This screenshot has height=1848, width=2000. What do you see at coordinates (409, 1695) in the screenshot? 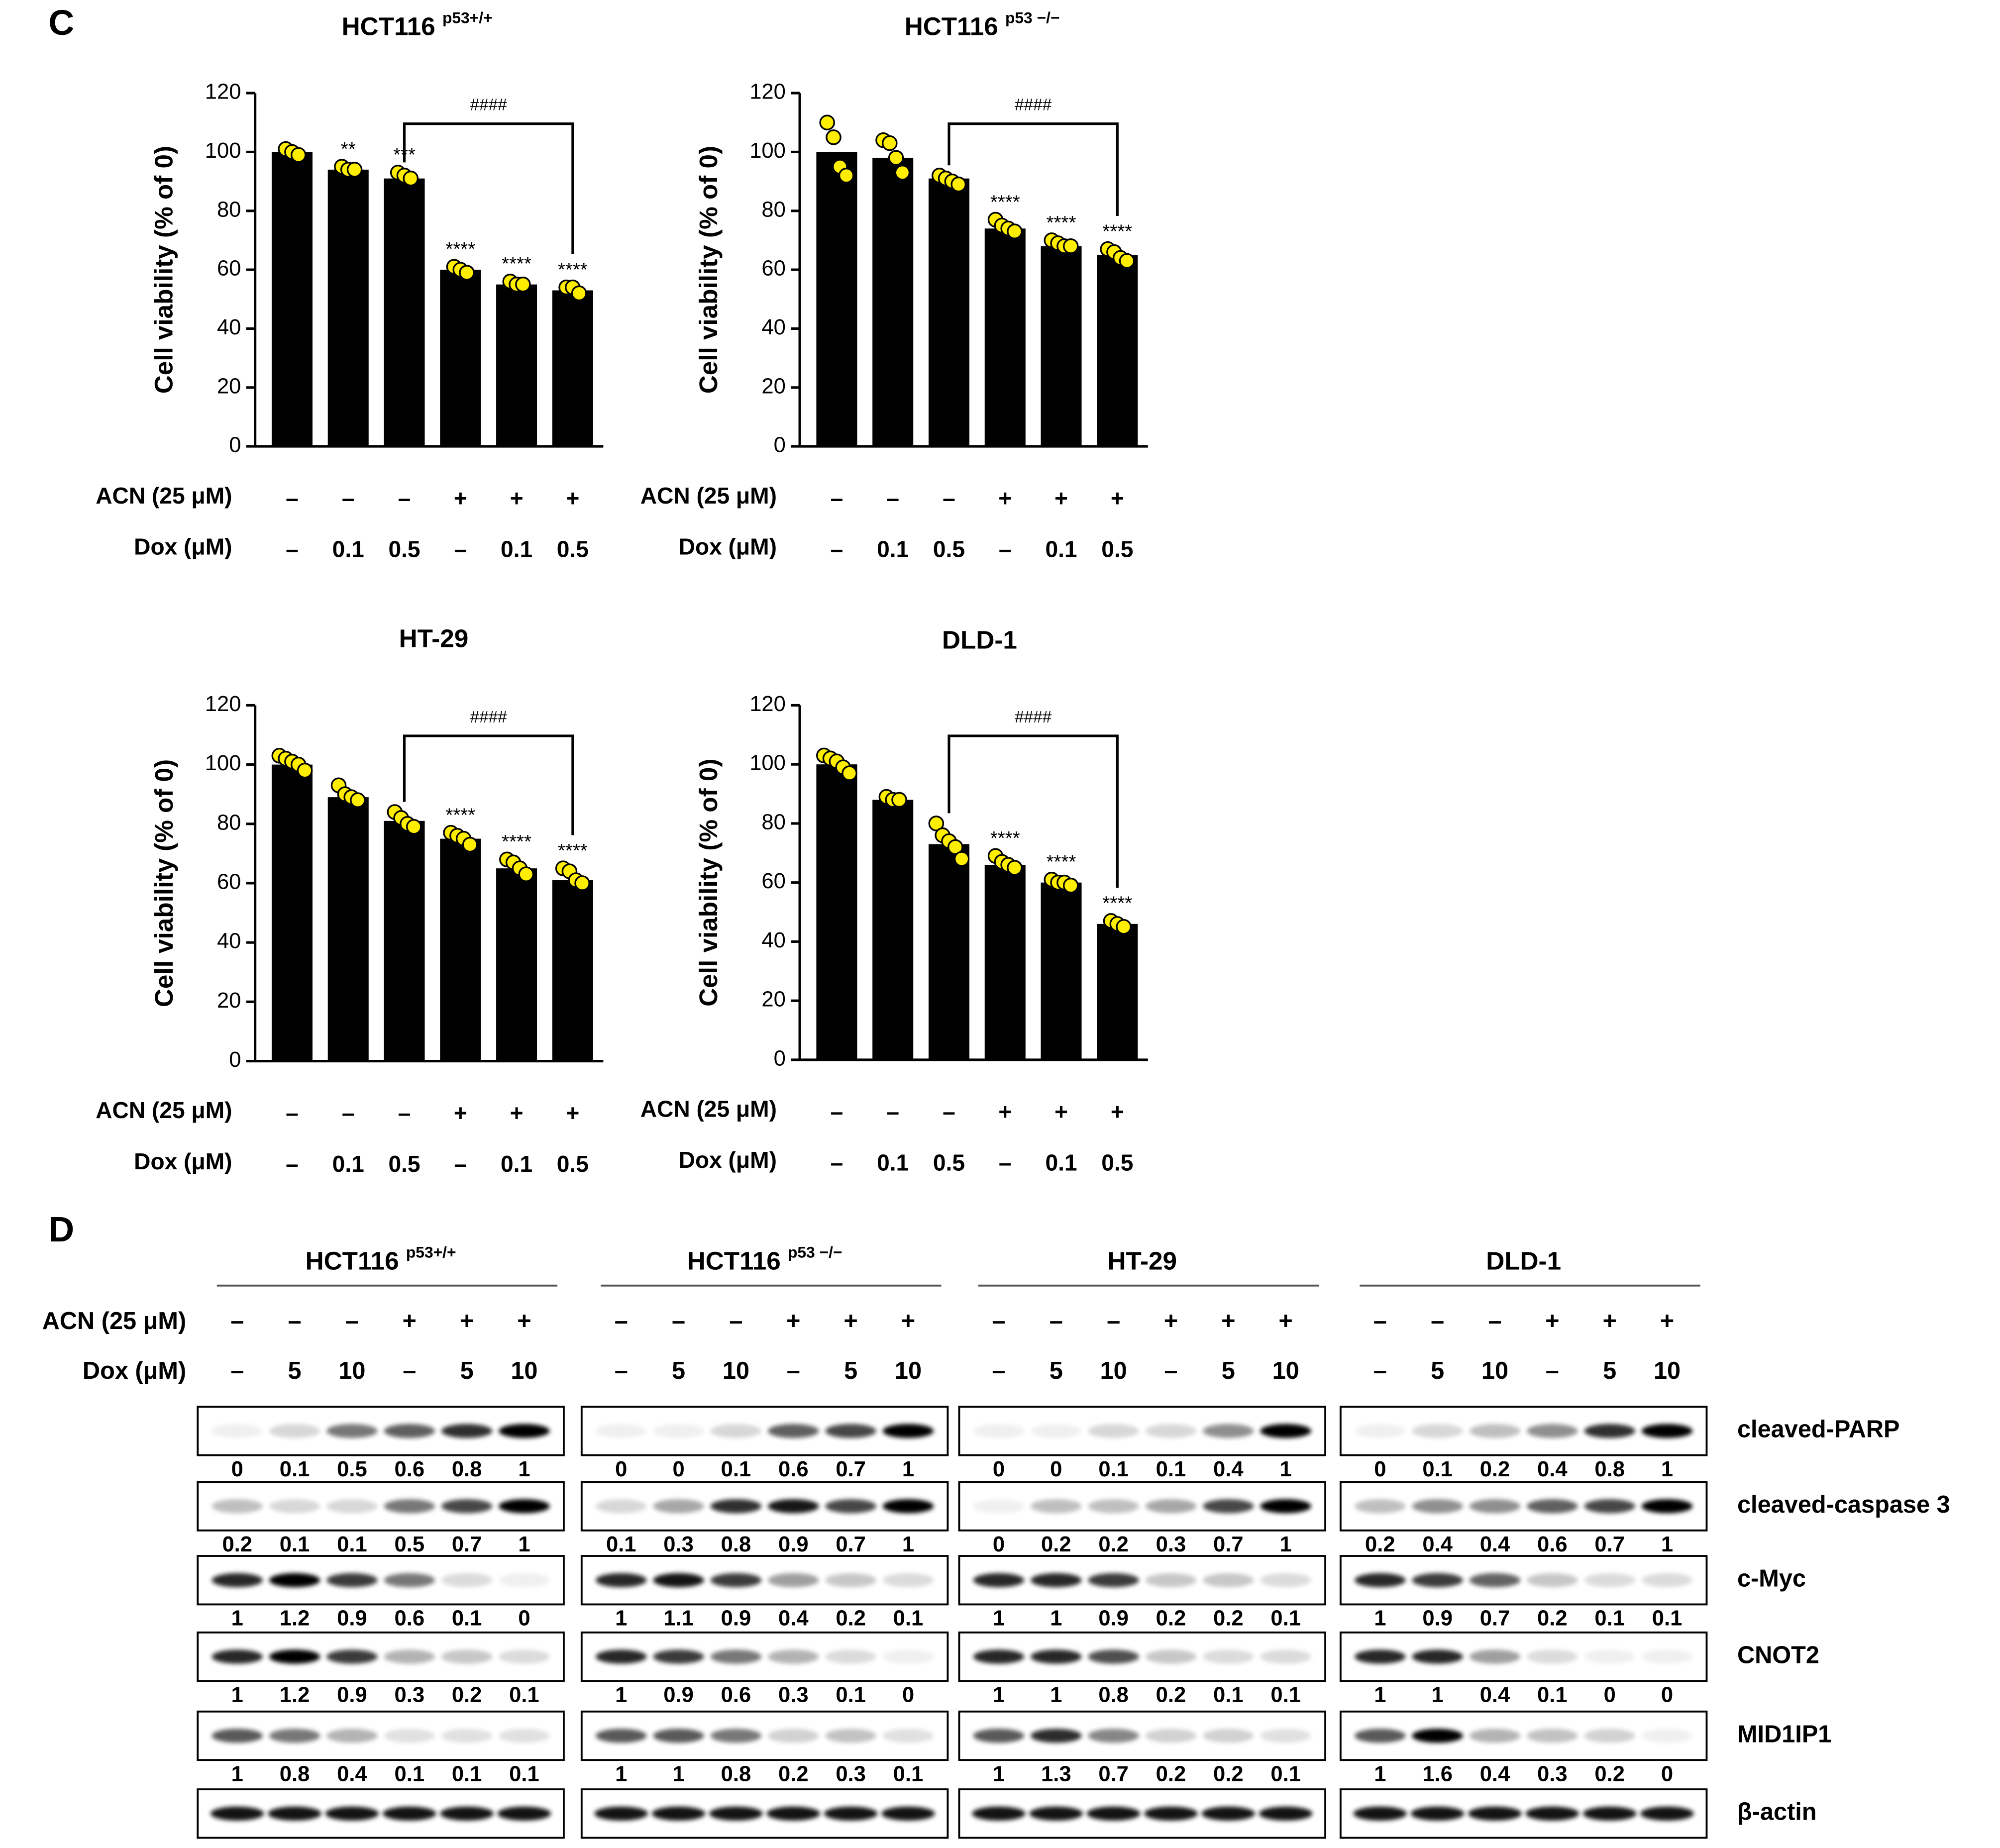
I see `quantification: 0.3` at bounding box center [409, 1695].